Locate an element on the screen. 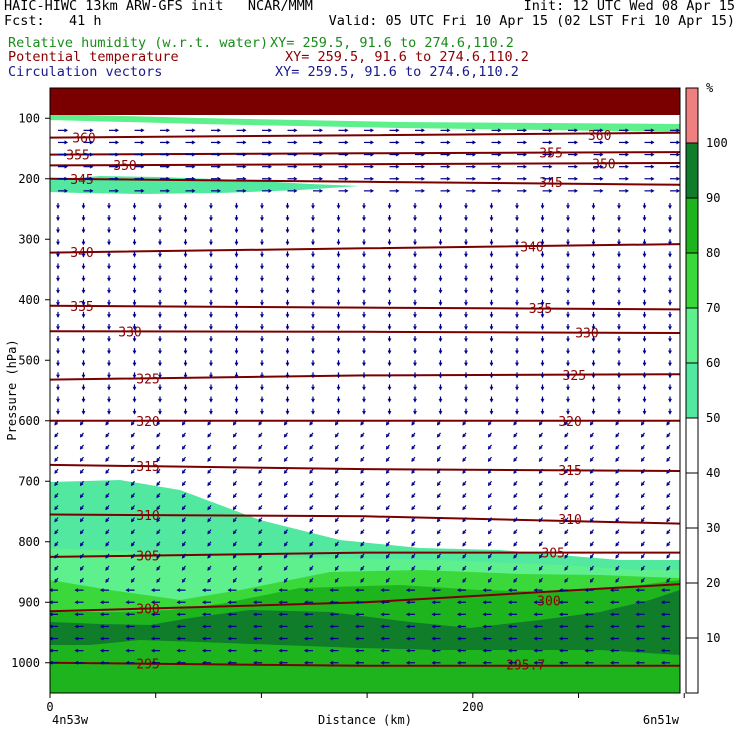 The width and height of the screenshot is (740, 740). contour-label-320: 320 is located at coordinates (147, 422).